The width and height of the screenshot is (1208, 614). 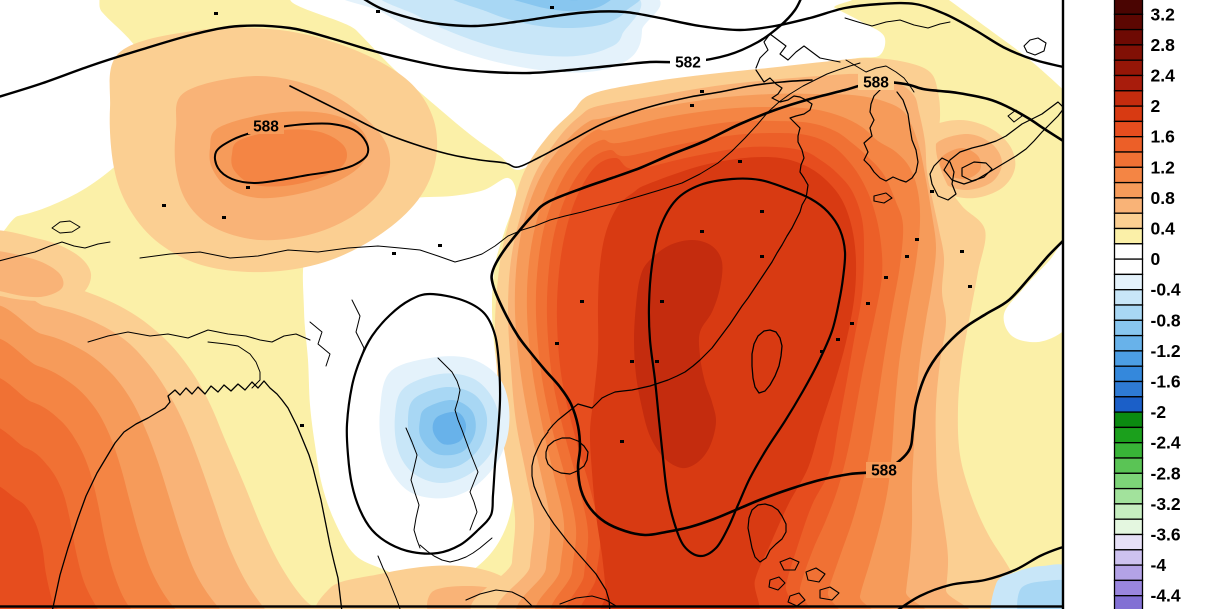 I want to click on svg-text: 3.2, so click(x=1163, y=14).